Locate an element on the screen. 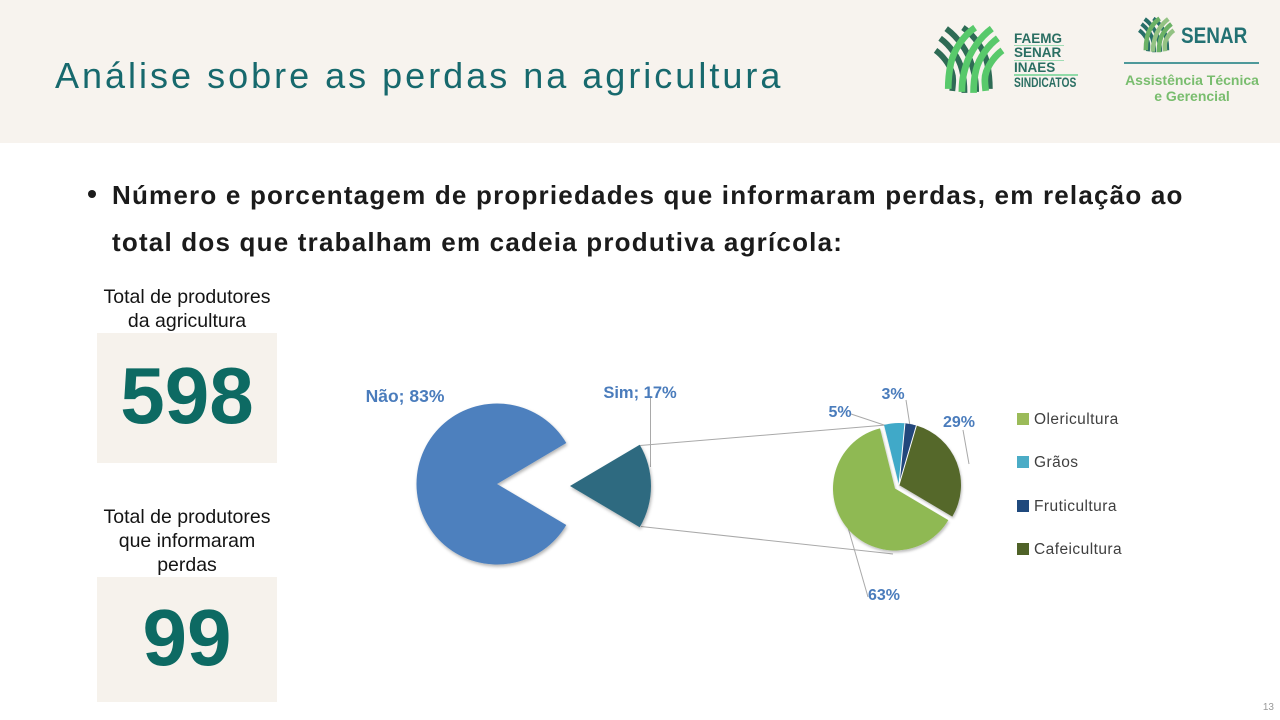 This screenshot has height=720, width=1280. svg-text: Olericultura is located at coordinates (1076, 419).